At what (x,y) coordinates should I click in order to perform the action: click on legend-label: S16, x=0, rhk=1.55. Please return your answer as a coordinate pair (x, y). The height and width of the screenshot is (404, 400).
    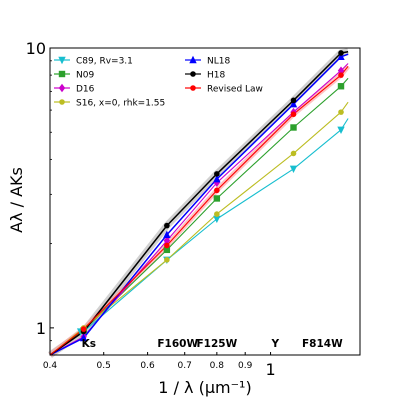
    Looking at the image, I should click on (120, 104).